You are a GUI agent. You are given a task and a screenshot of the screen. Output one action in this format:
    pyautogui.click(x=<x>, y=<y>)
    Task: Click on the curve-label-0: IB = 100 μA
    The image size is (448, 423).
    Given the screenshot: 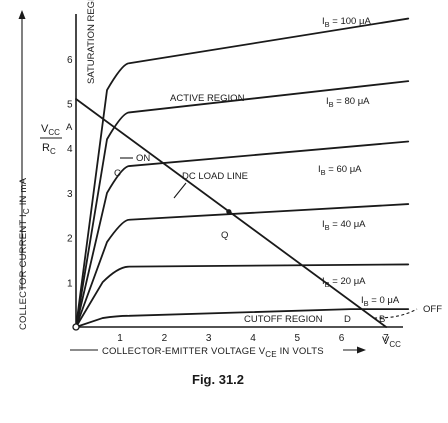 What is the action you would take?
    pyautogui.click(x=346, y=22)
    